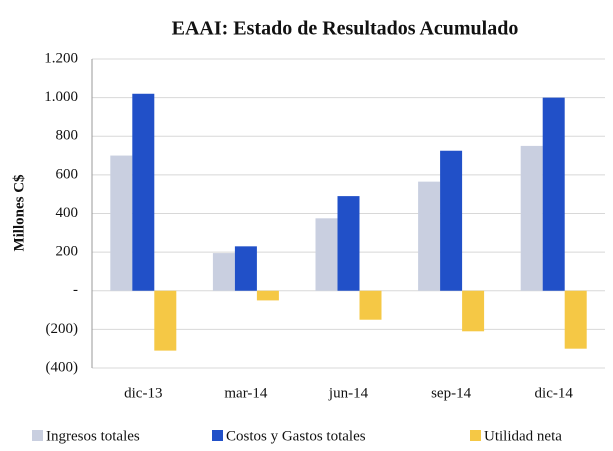 This screenshot has height=451, width=613. I want to click on y-tick-label: 1.200, so click(61, 58).